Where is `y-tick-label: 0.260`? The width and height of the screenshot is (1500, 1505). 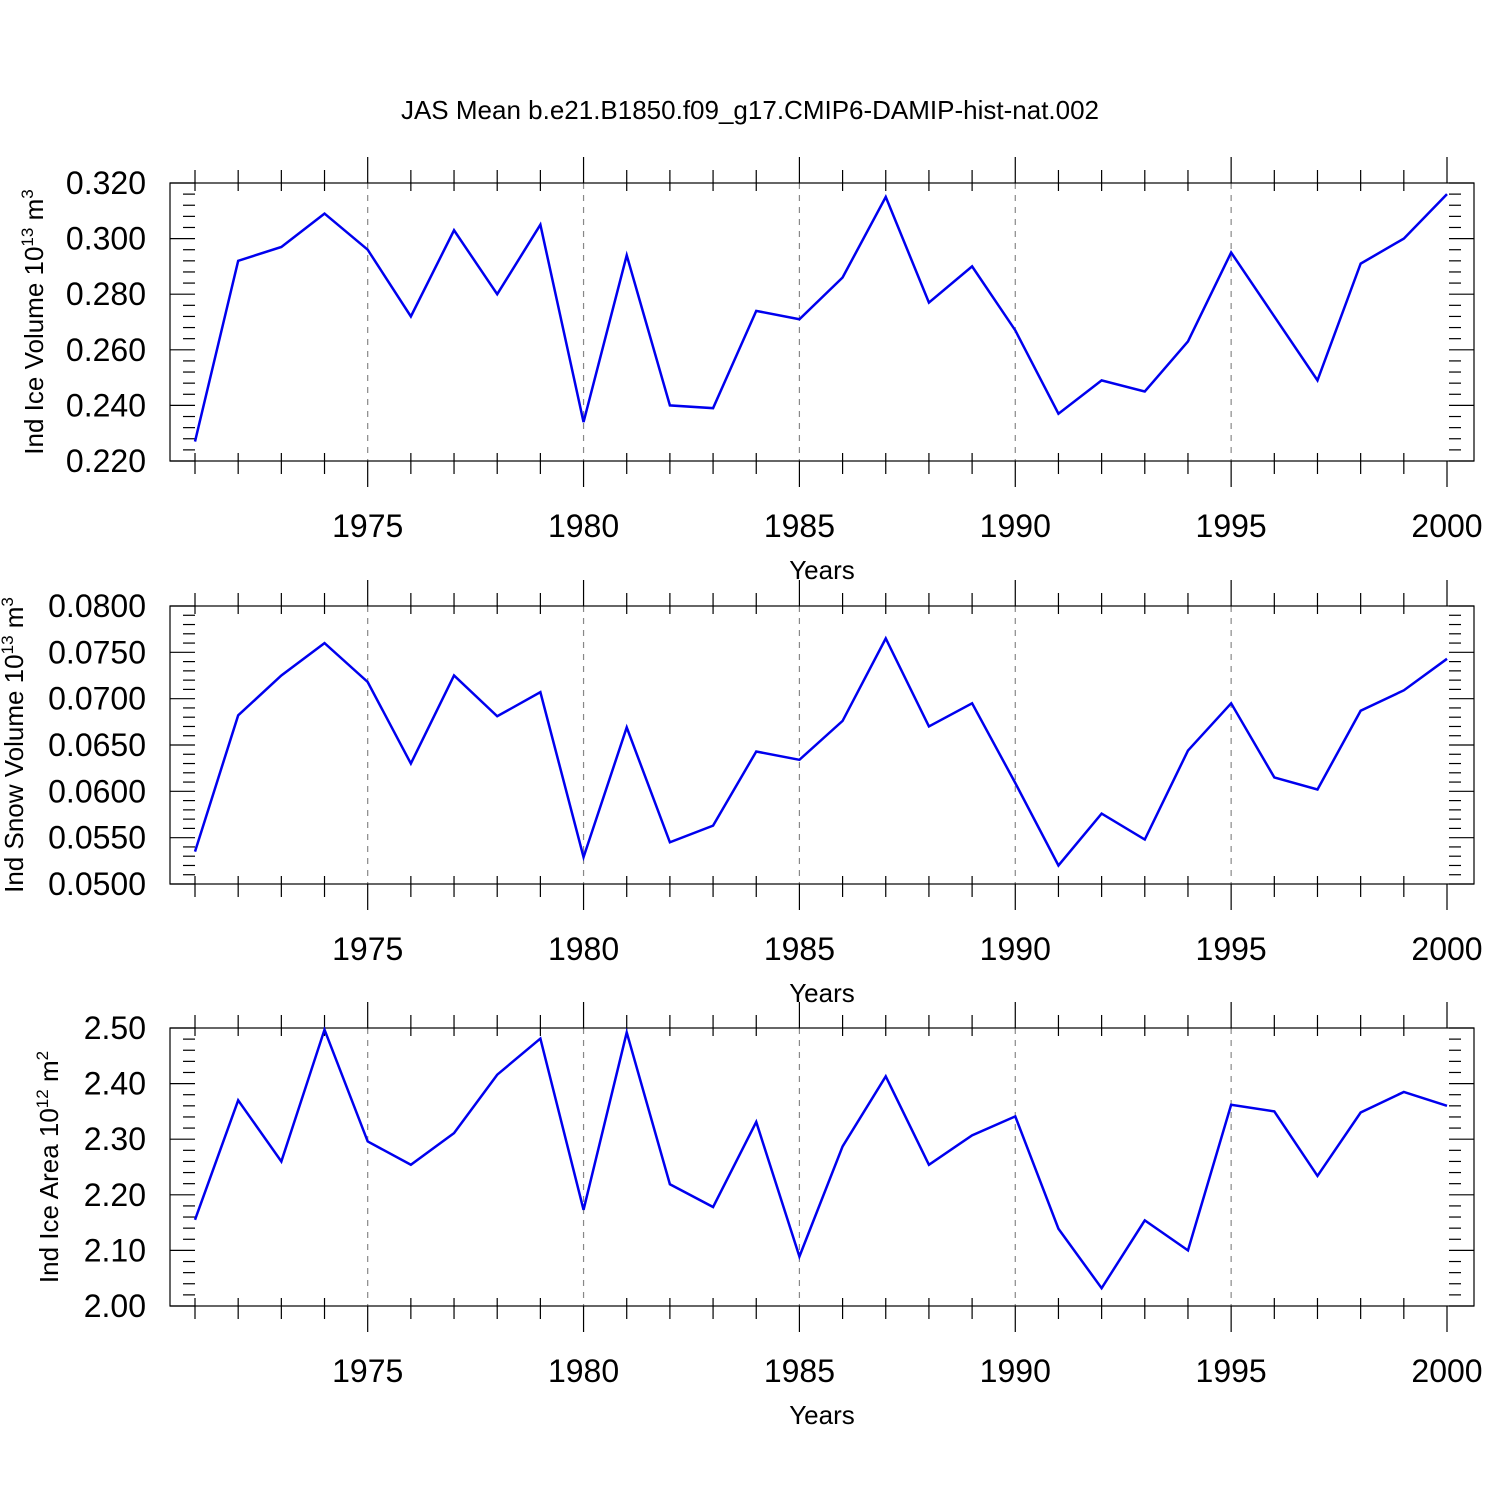
y-tick-label: 0.260 is located at coordinates (106, 350).